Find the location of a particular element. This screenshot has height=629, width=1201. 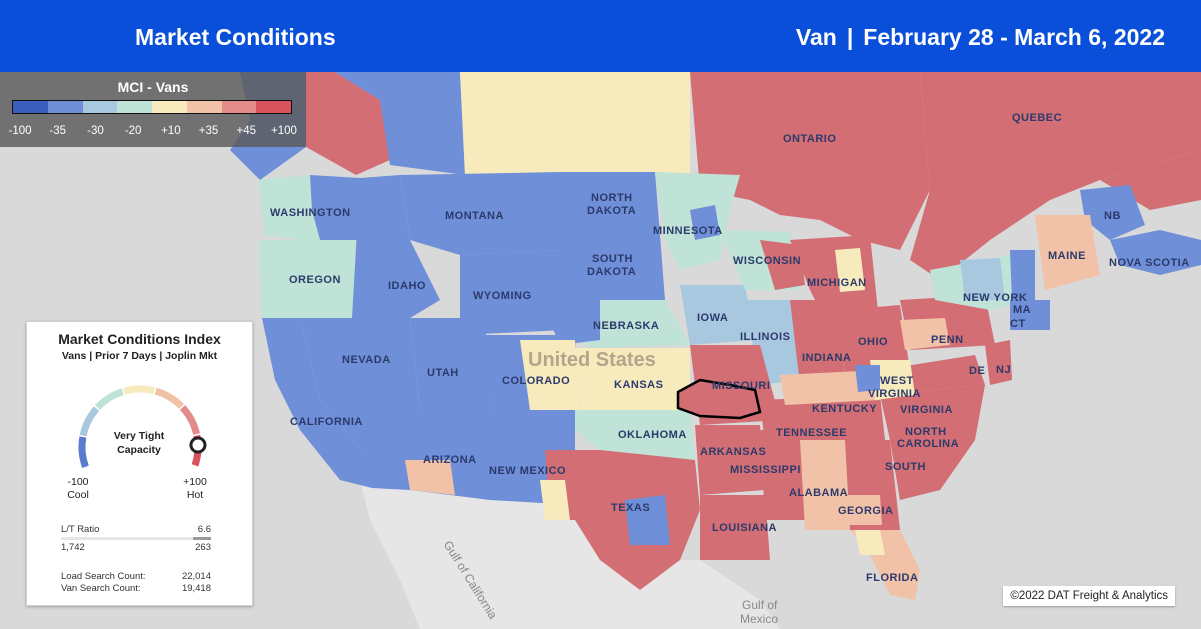

joplin-market-outline is located at coordinates (719, 399).